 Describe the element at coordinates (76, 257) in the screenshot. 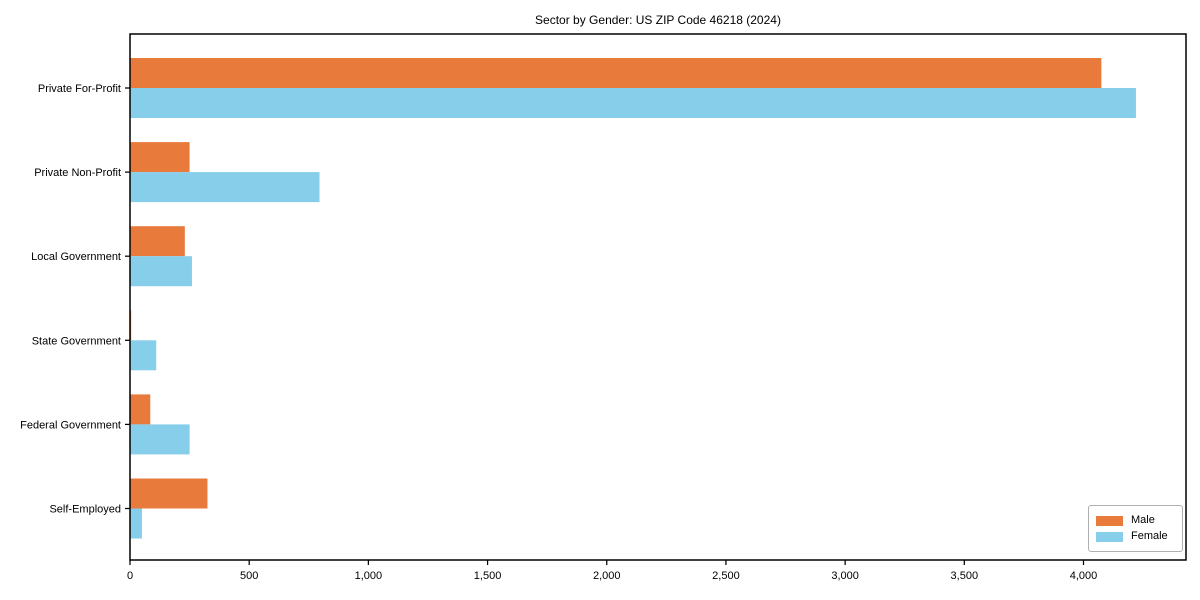

I see `y-tick-label: Local Government` at that location.